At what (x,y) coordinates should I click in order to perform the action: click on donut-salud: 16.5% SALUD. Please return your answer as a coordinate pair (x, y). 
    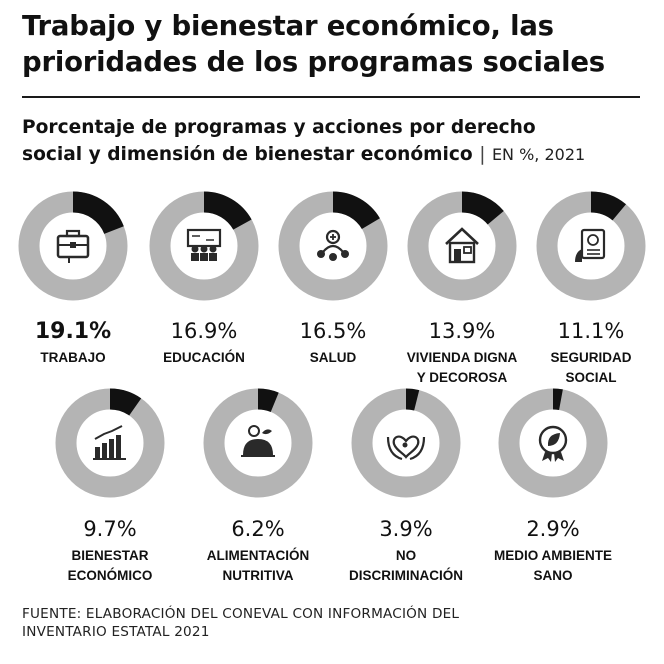
    Looking at the image, I should click on (333, 278).